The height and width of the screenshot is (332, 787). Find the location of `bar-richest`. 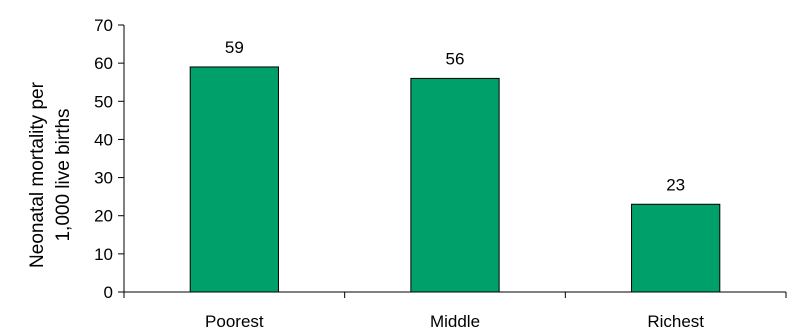

bar-richest is located at coordinates (676, 248).